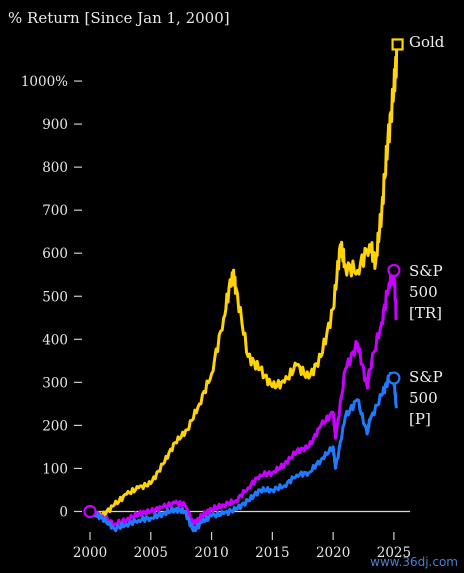 The width and height of the screenshot is (464, 573). I want to click on x-axis-ticks: 2000 2005 2010 2015 2020 2025, so click(242, 546).